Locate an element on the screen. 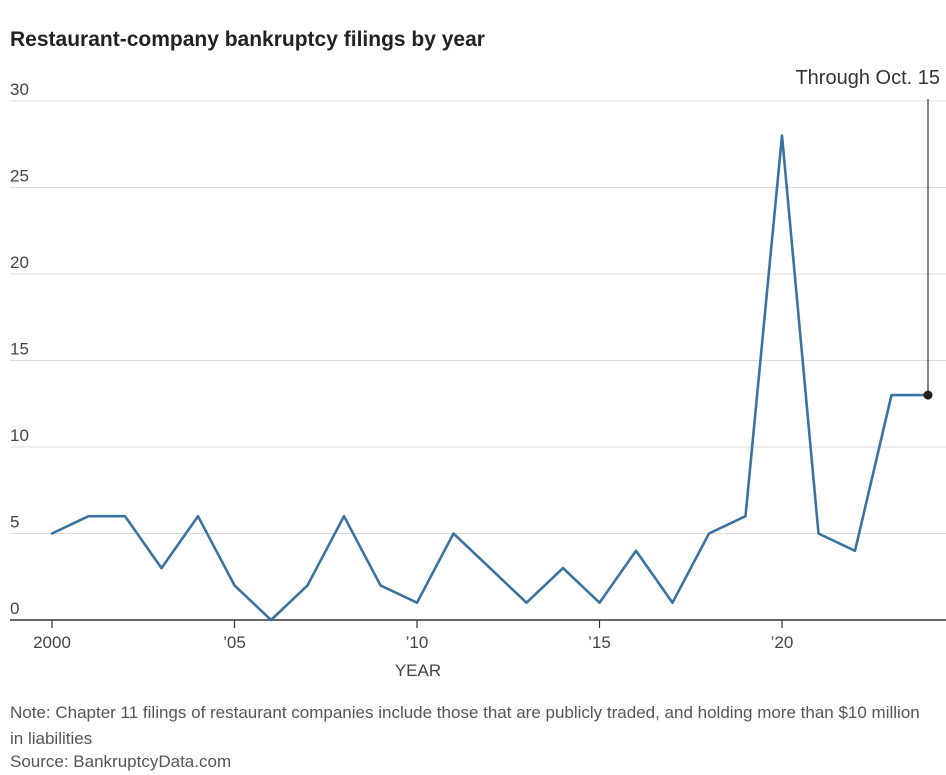  x-tick-label: ’15 is located at coordinates (599, 642).